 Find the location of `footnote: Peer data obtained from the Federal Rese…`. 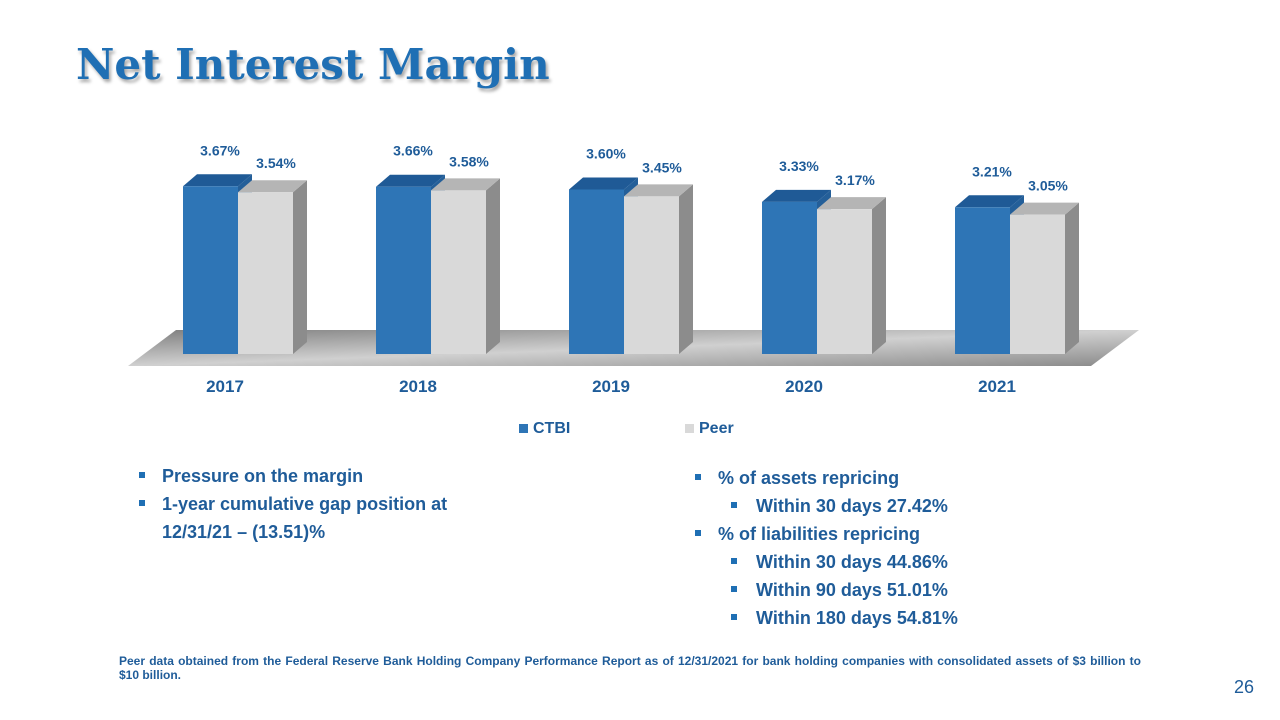

footnote: Peer data obtained from the Federal Rese… is located at coordinates (630, 668).